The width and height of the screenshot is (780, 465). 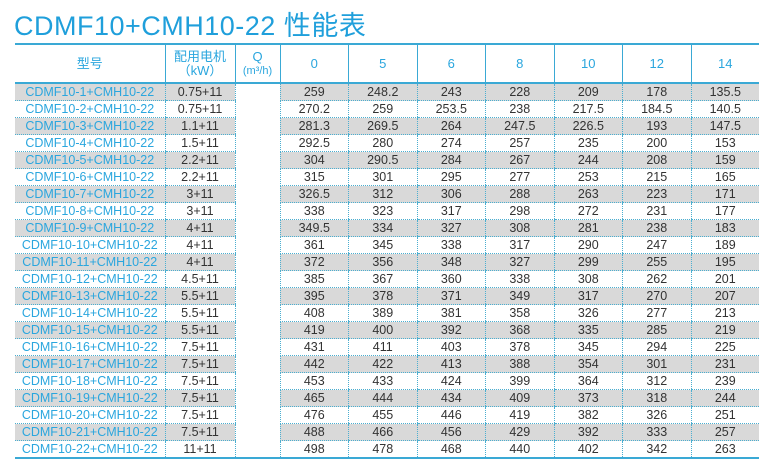 What do you see at coordinates (724, 228) in the screenshot?
I see `head-value-cell: 183` at bounding box center [724, 228].